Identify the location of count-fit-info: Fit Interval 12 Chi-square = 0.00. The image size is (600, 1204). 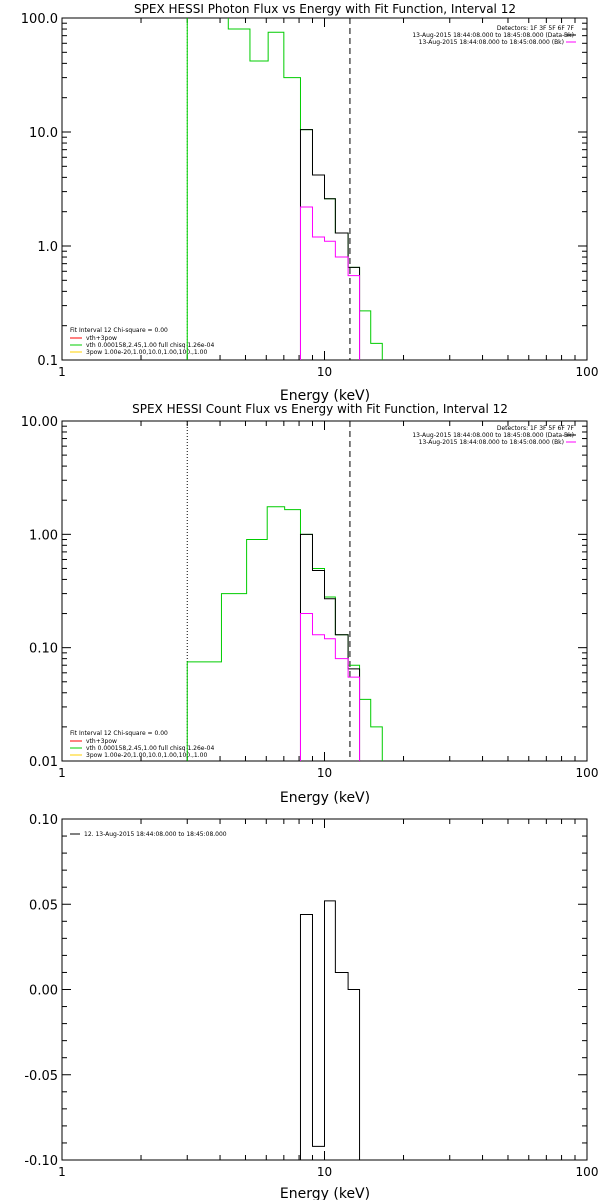
(119, 733).